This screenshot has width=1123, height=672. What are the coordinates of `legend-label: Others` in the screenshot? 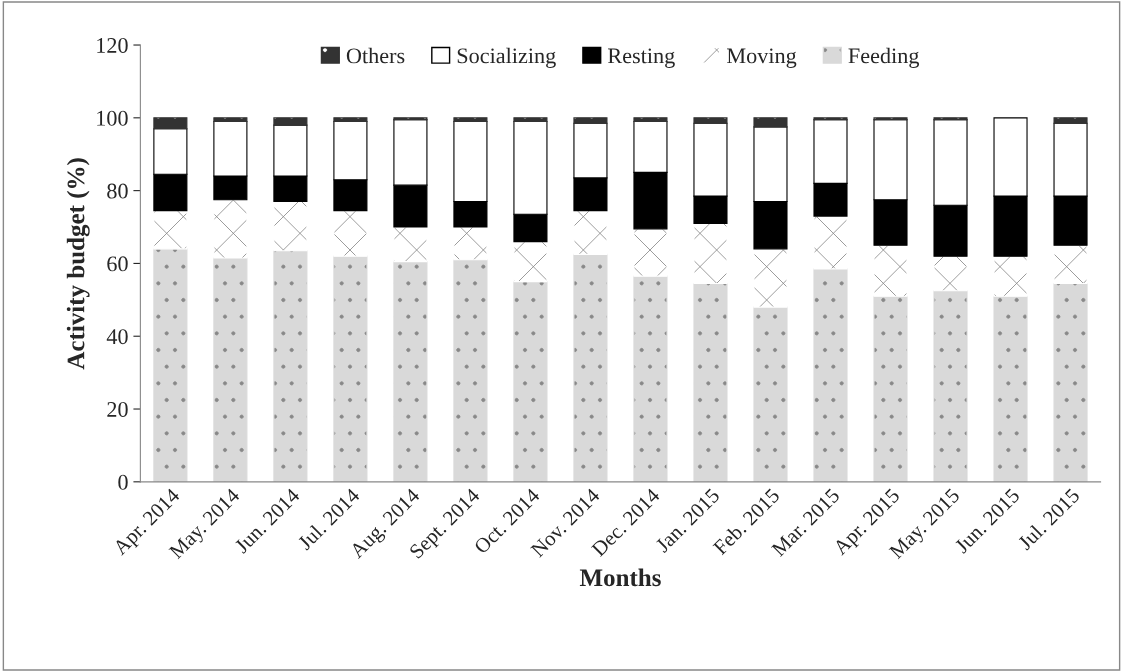 It's located at (375, 55).